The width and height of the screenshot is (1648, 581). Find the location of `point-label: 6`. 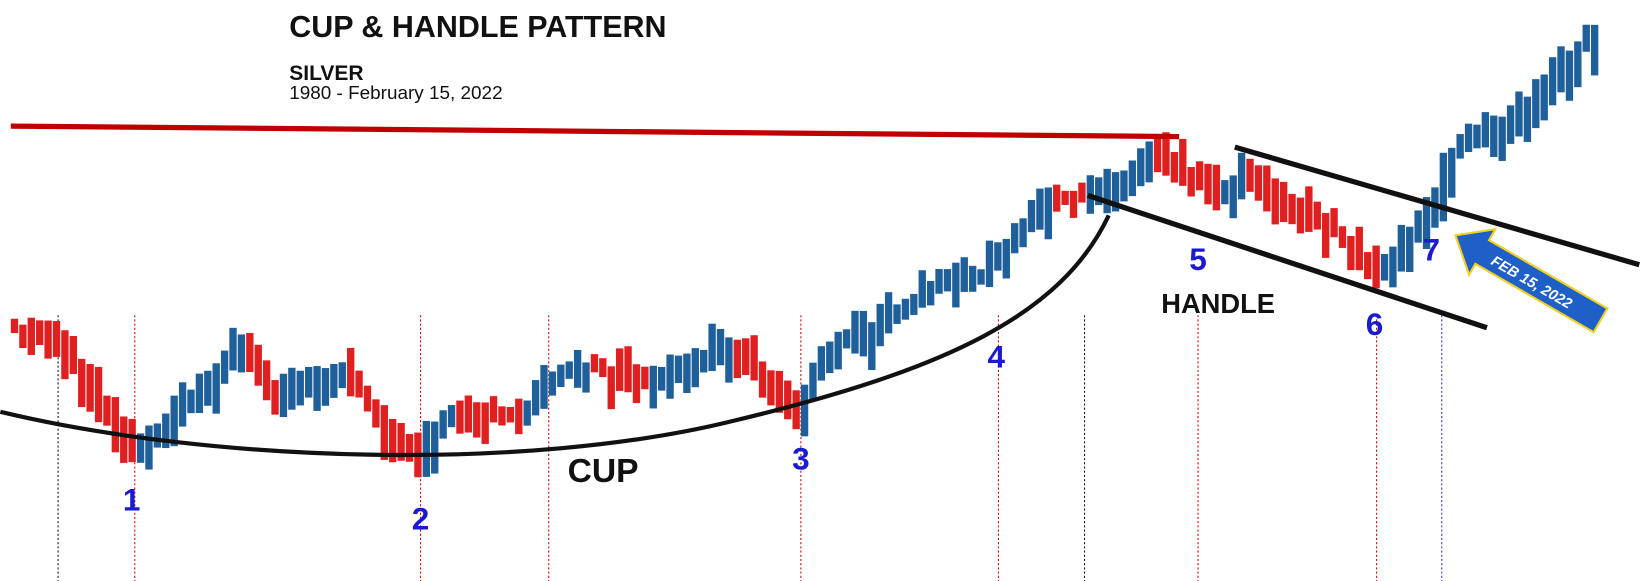

point-label: 6 is located at coordinates (1375, 324).